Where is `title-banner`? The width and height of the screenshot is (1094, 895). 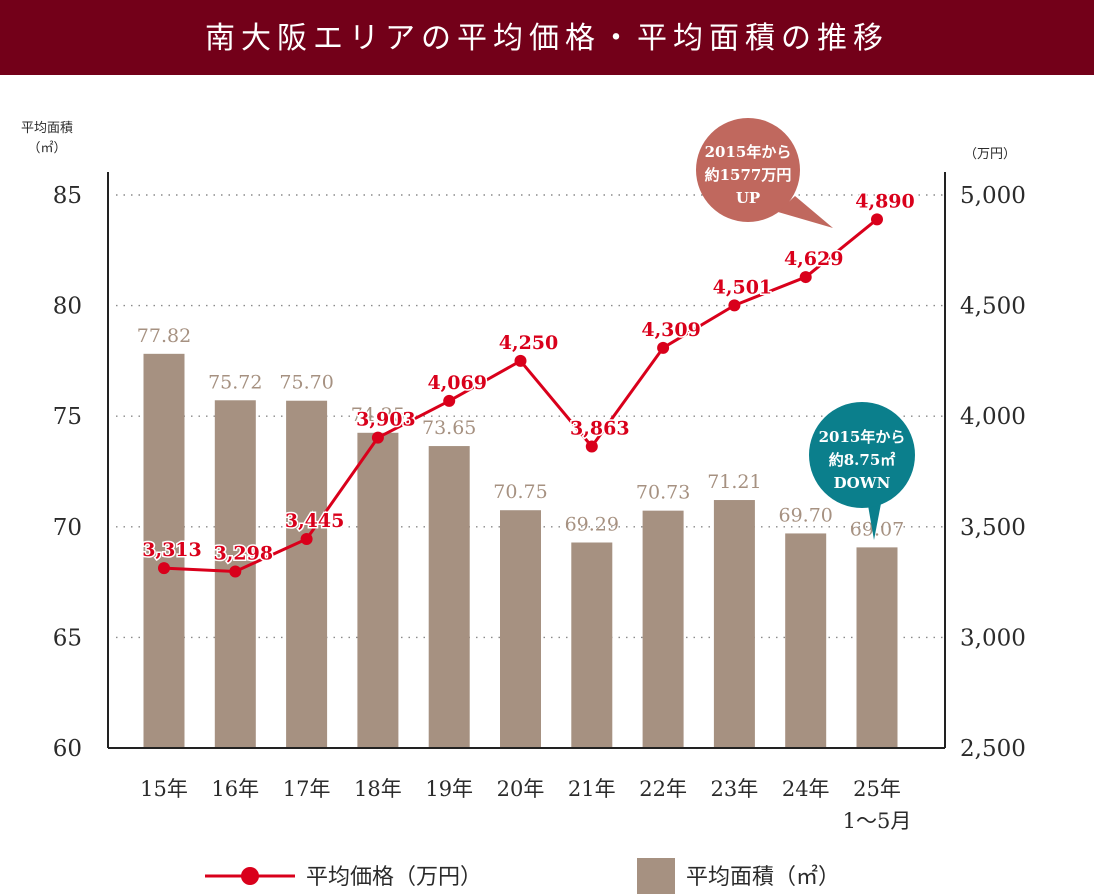 title-banner is located at coordinates (547, 37).